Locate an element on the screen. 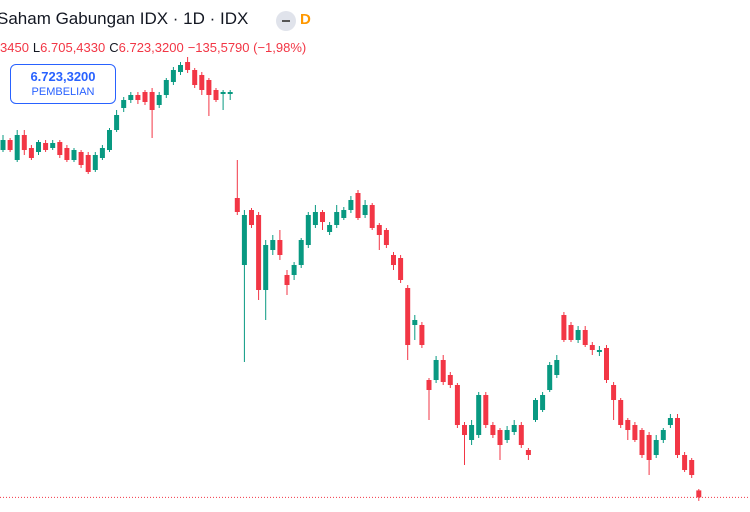 This screenshot has height=512, width=750. low-value: 6.705,4330 is located at coordinates (73, 47).